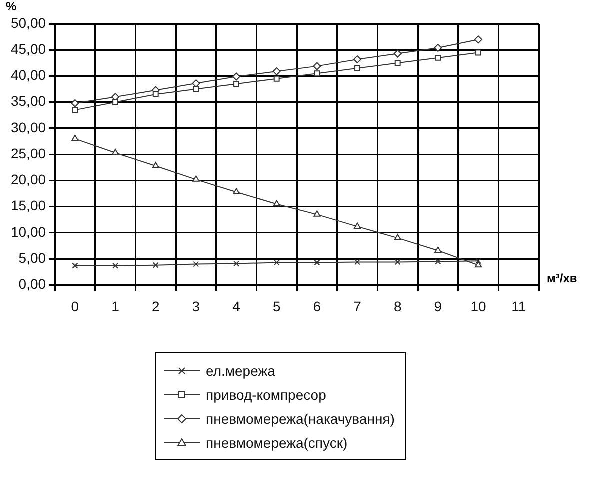  Describe the element at coordinates (28, 206) in the screenshot. I see `y-tick-label: 15,00` at that location.